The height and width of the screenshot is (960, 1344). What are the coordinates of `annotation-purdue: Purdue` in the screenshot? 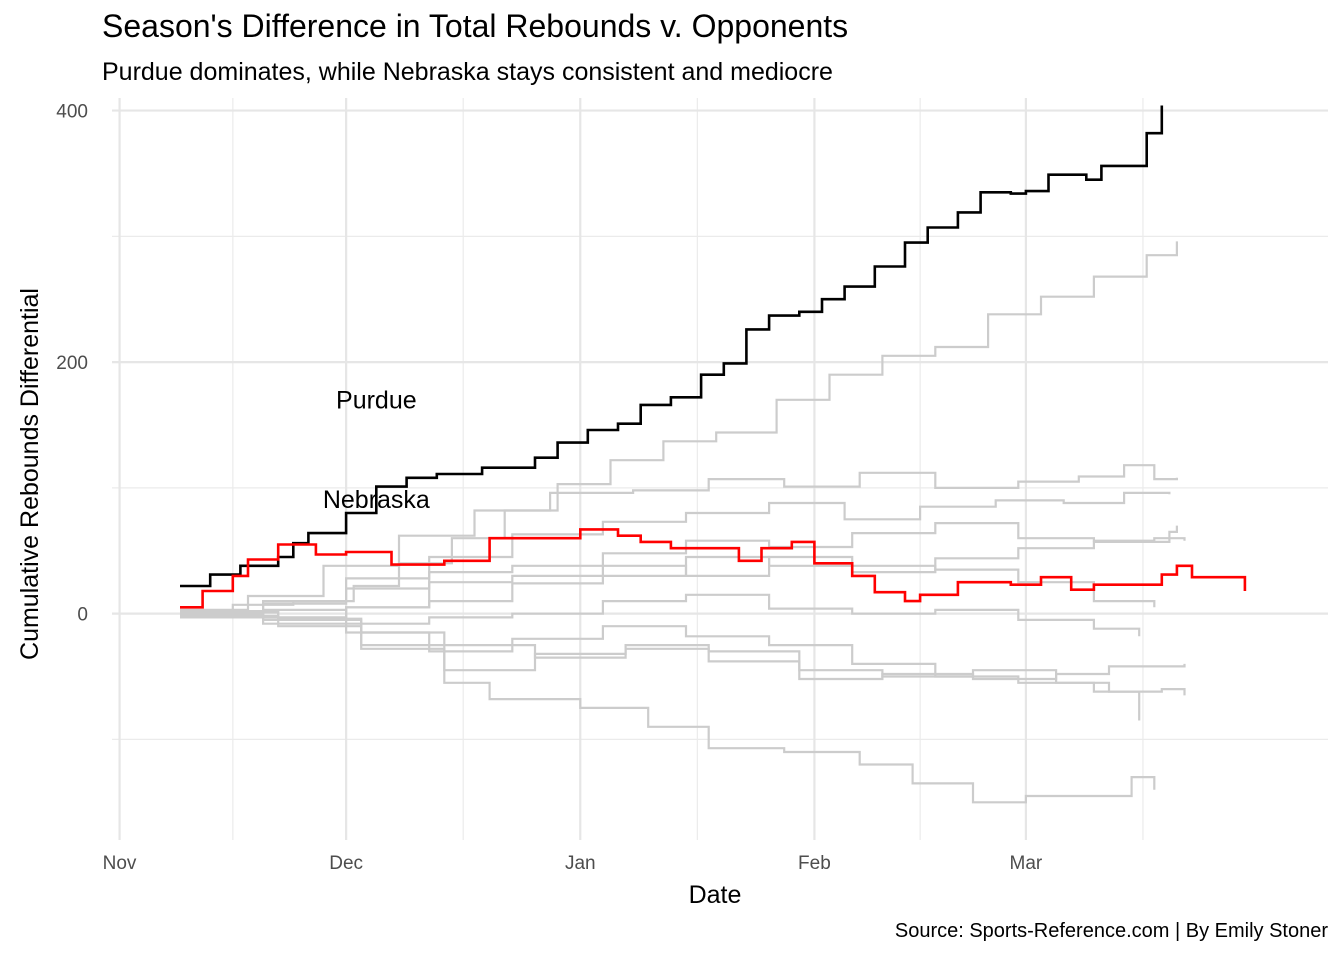 It's located at (376, 401).